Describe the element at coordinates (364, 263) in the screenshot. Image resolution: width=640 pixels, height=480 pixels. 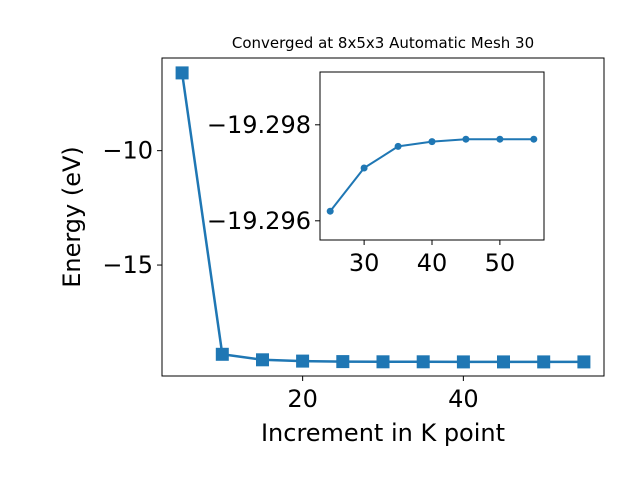
I see `inset-x-tick-label: 30` at that location.